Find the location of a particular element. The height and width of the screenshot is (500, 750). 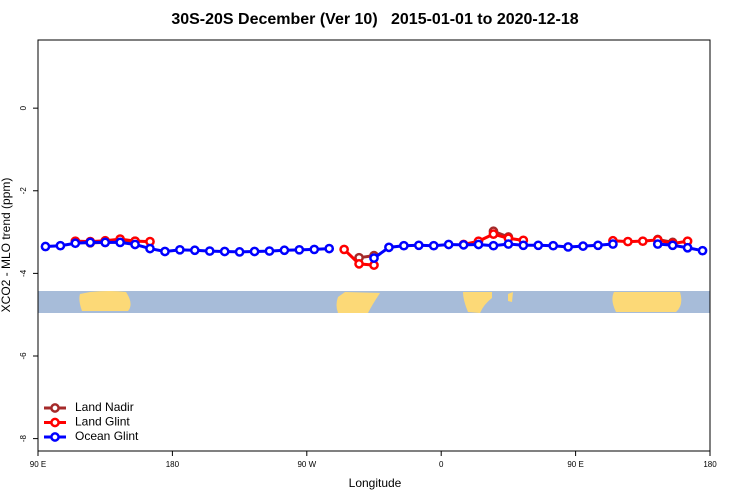

legend-label: Land Glint is located at coordinates (102, 422).